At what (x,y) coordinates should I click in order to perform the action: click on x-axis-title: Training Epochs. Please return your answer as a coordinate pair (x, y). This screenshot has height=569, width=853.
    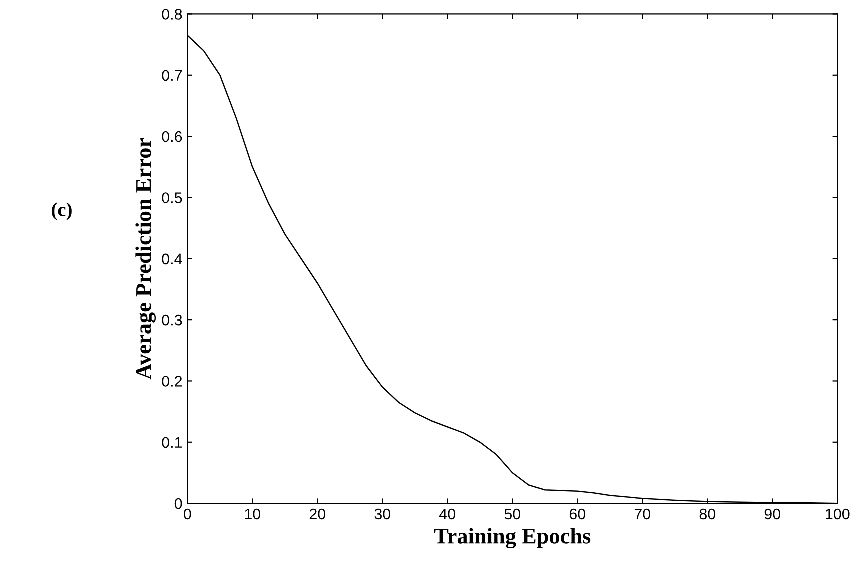
    Looking at the image, I should click on (512, 538).